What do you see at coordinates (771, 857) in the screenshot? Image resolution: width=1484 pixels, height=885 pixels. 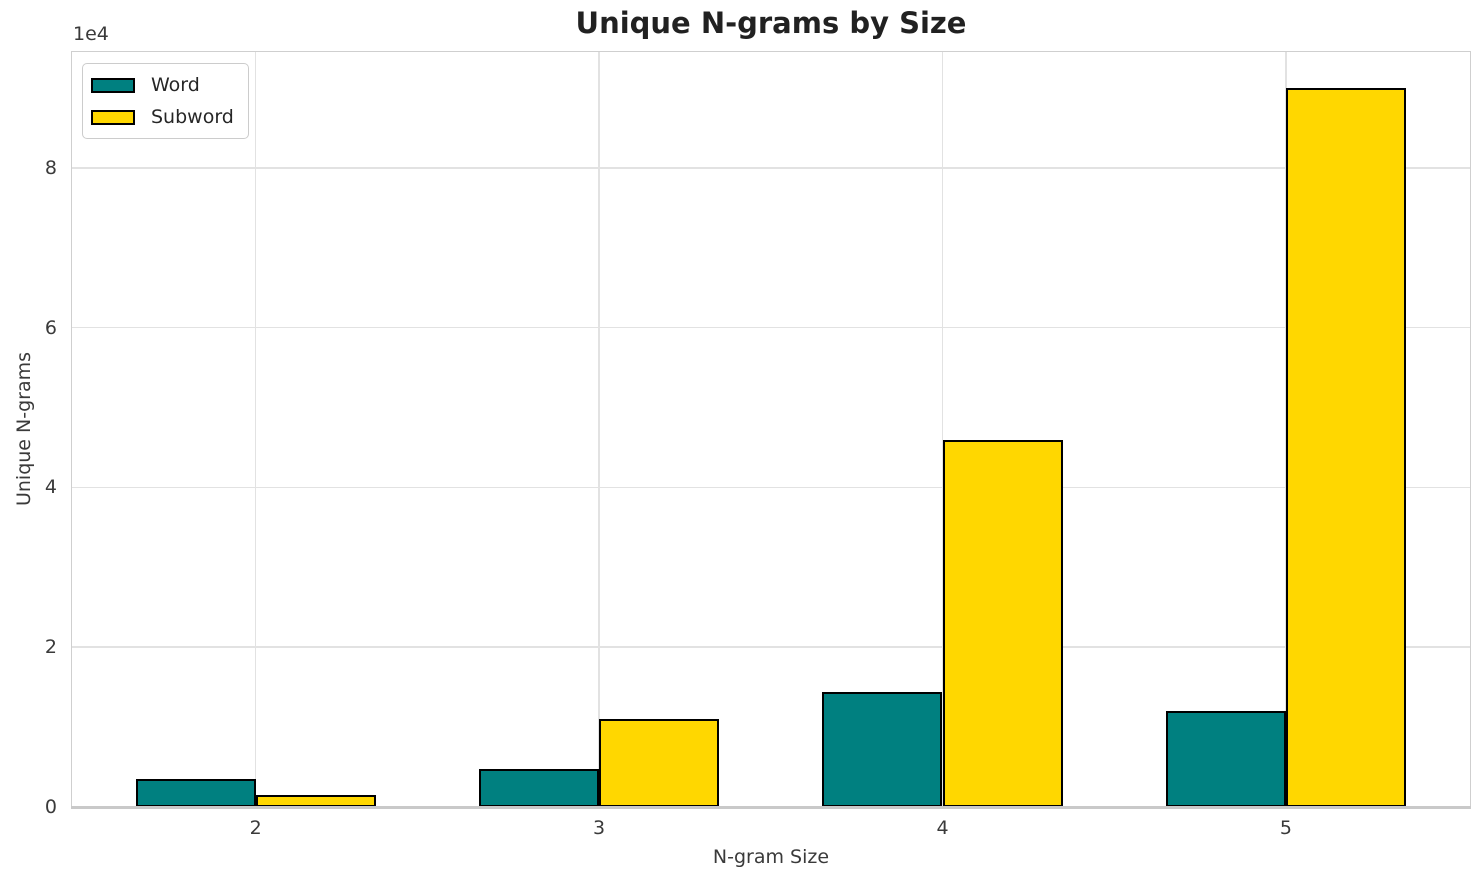 I see `x-axis-label: N-gram Size` at bounding box center [771, 857].